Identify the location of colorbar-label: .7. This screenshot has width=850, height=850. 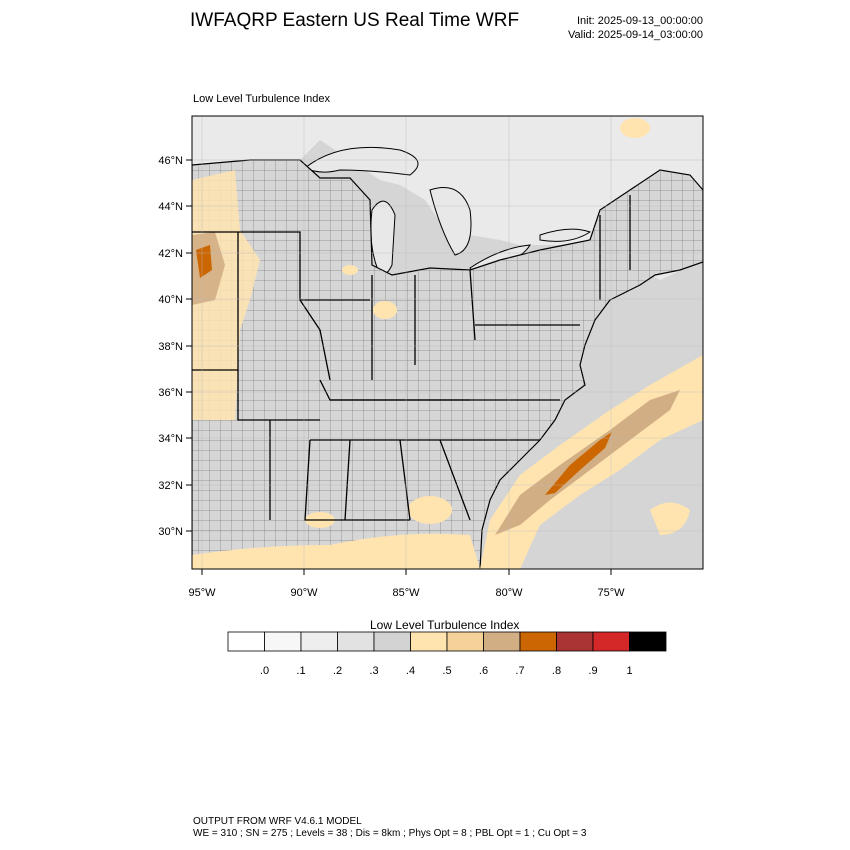
(519, 671).